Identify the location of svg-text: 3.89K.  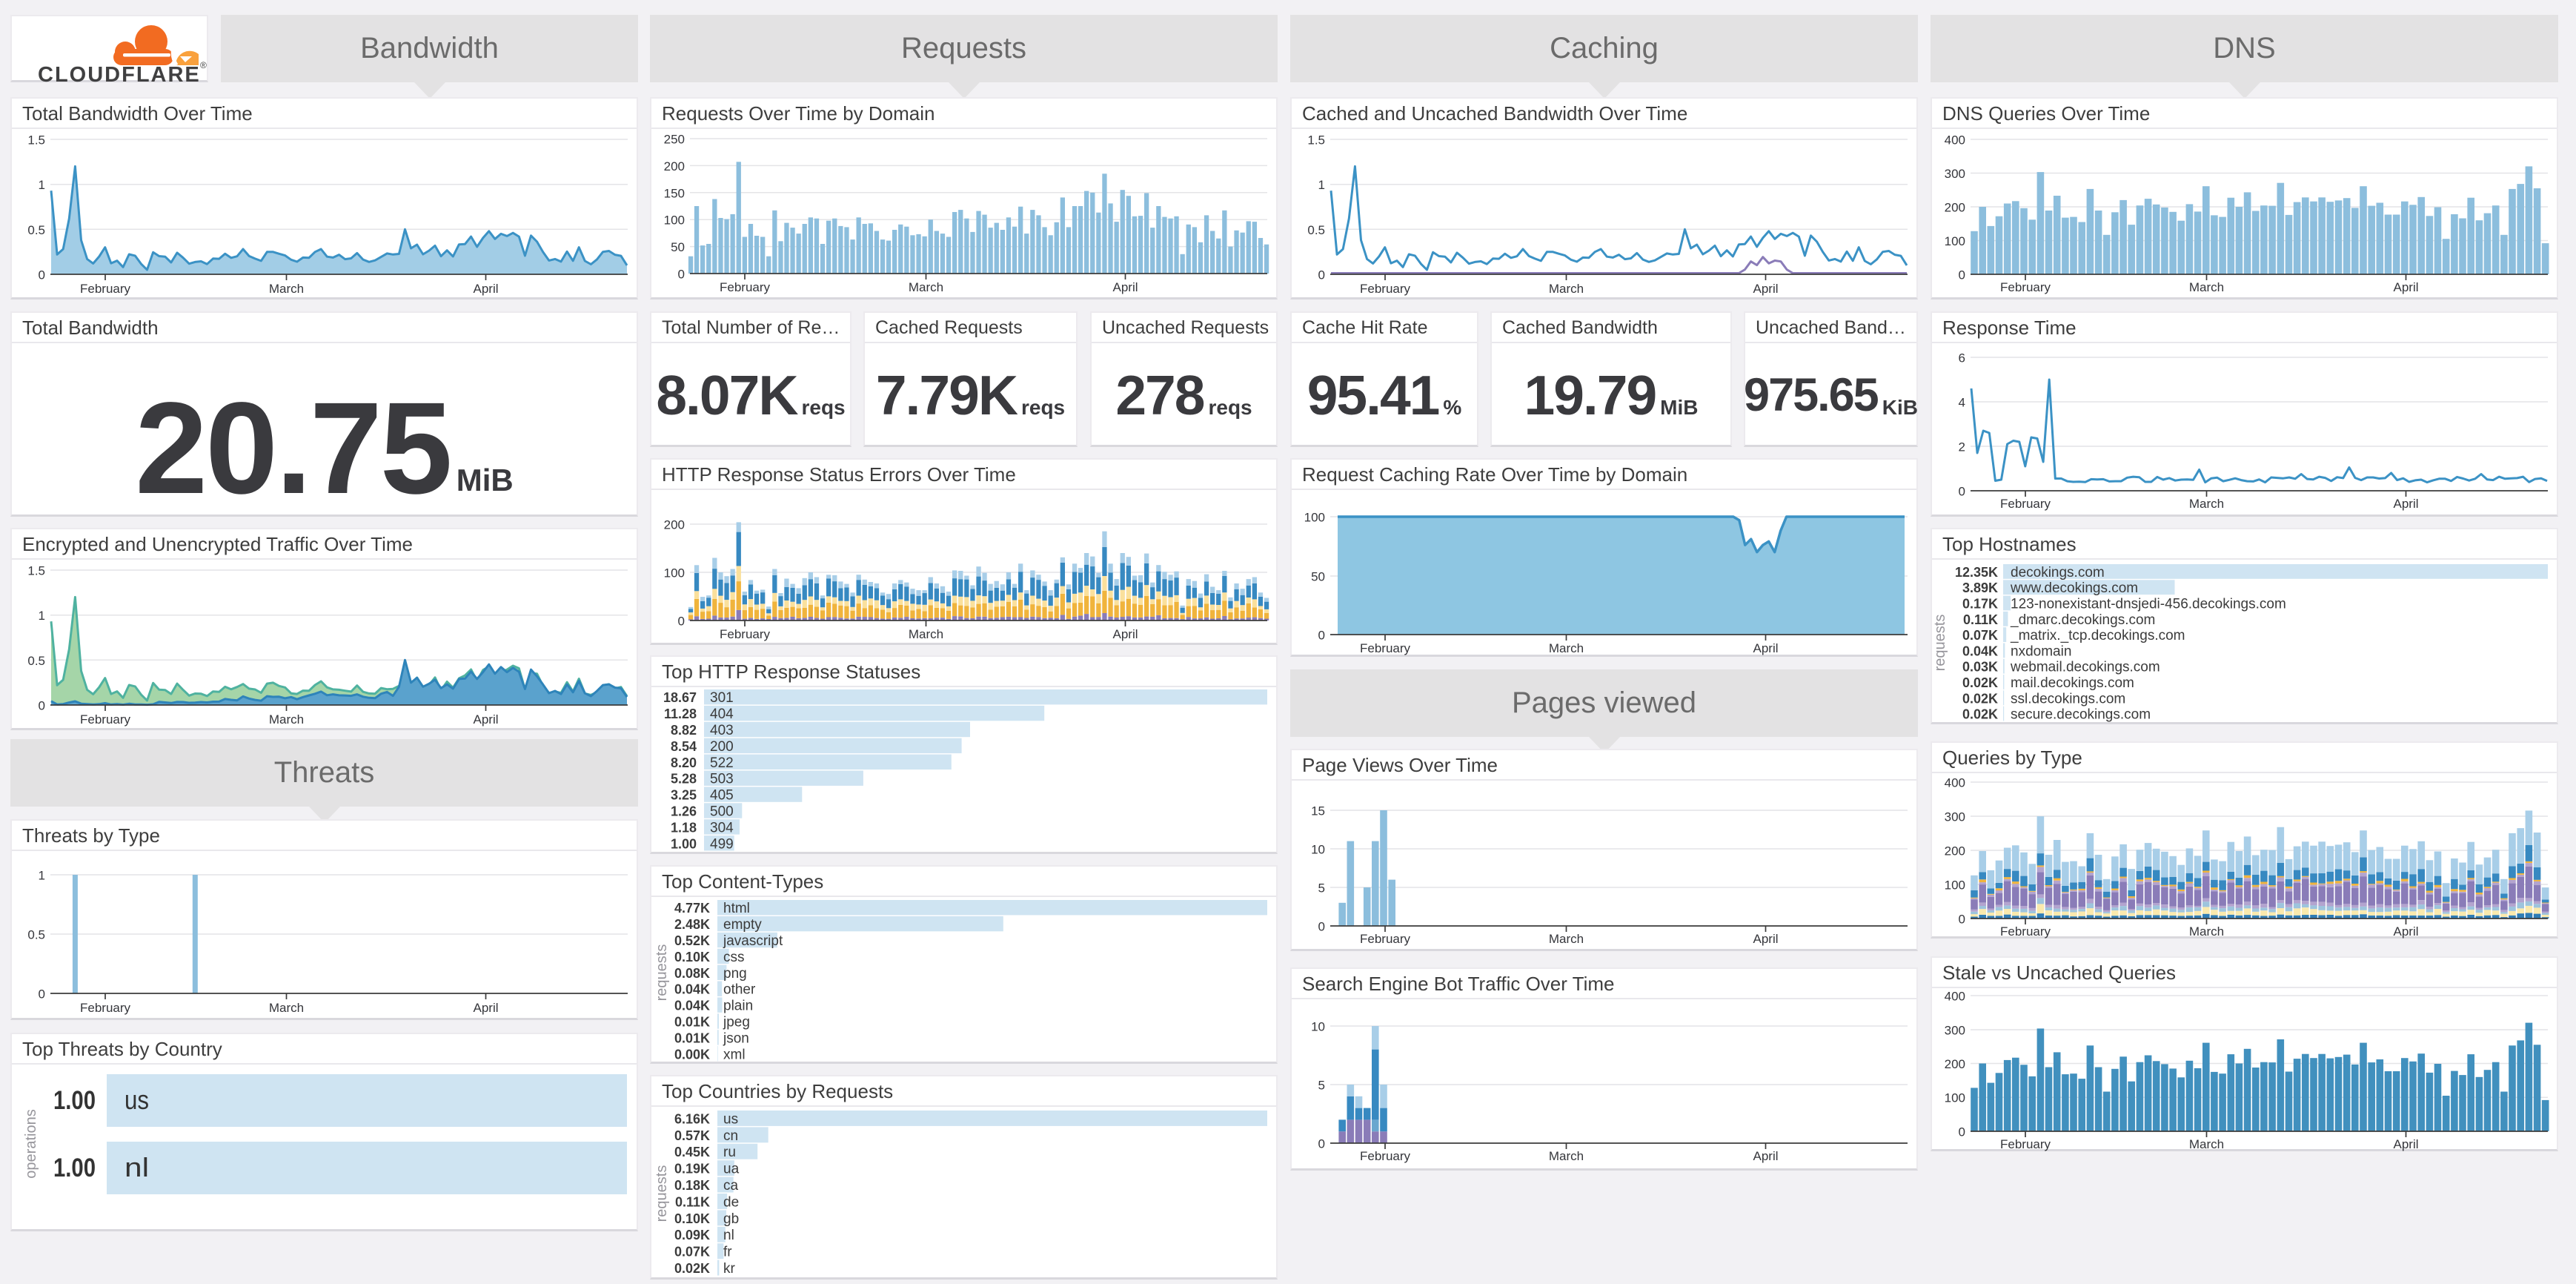
(1980, 587).